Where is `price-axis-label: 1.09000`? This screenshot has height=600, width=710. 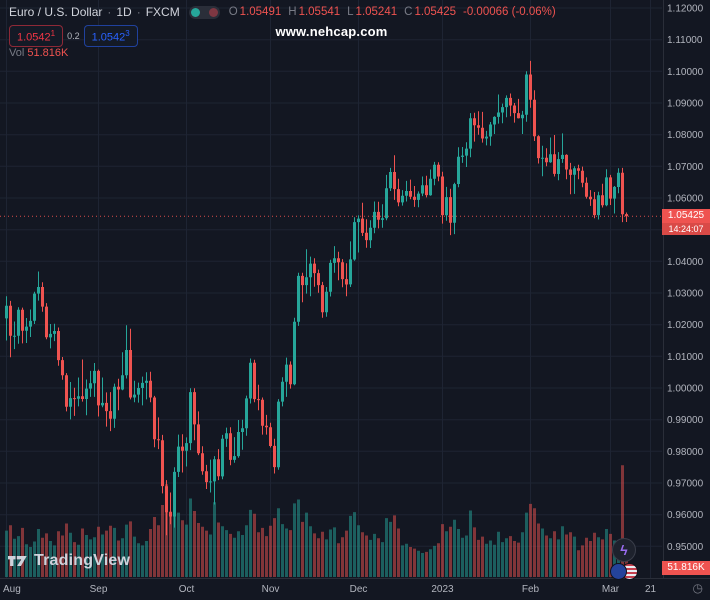 price-axis-label: 1.09000 is located at coordinates (685, 104).